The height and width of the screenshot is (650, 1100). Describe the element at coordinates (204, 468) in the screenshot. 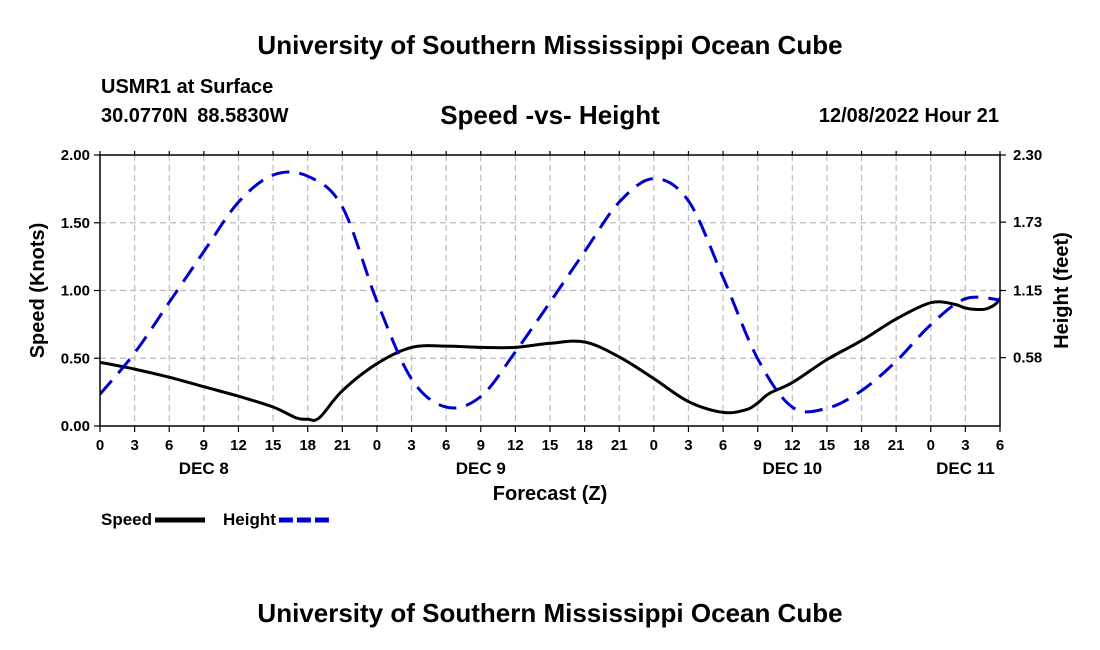

I see `day-label: DEC 8` at that location.